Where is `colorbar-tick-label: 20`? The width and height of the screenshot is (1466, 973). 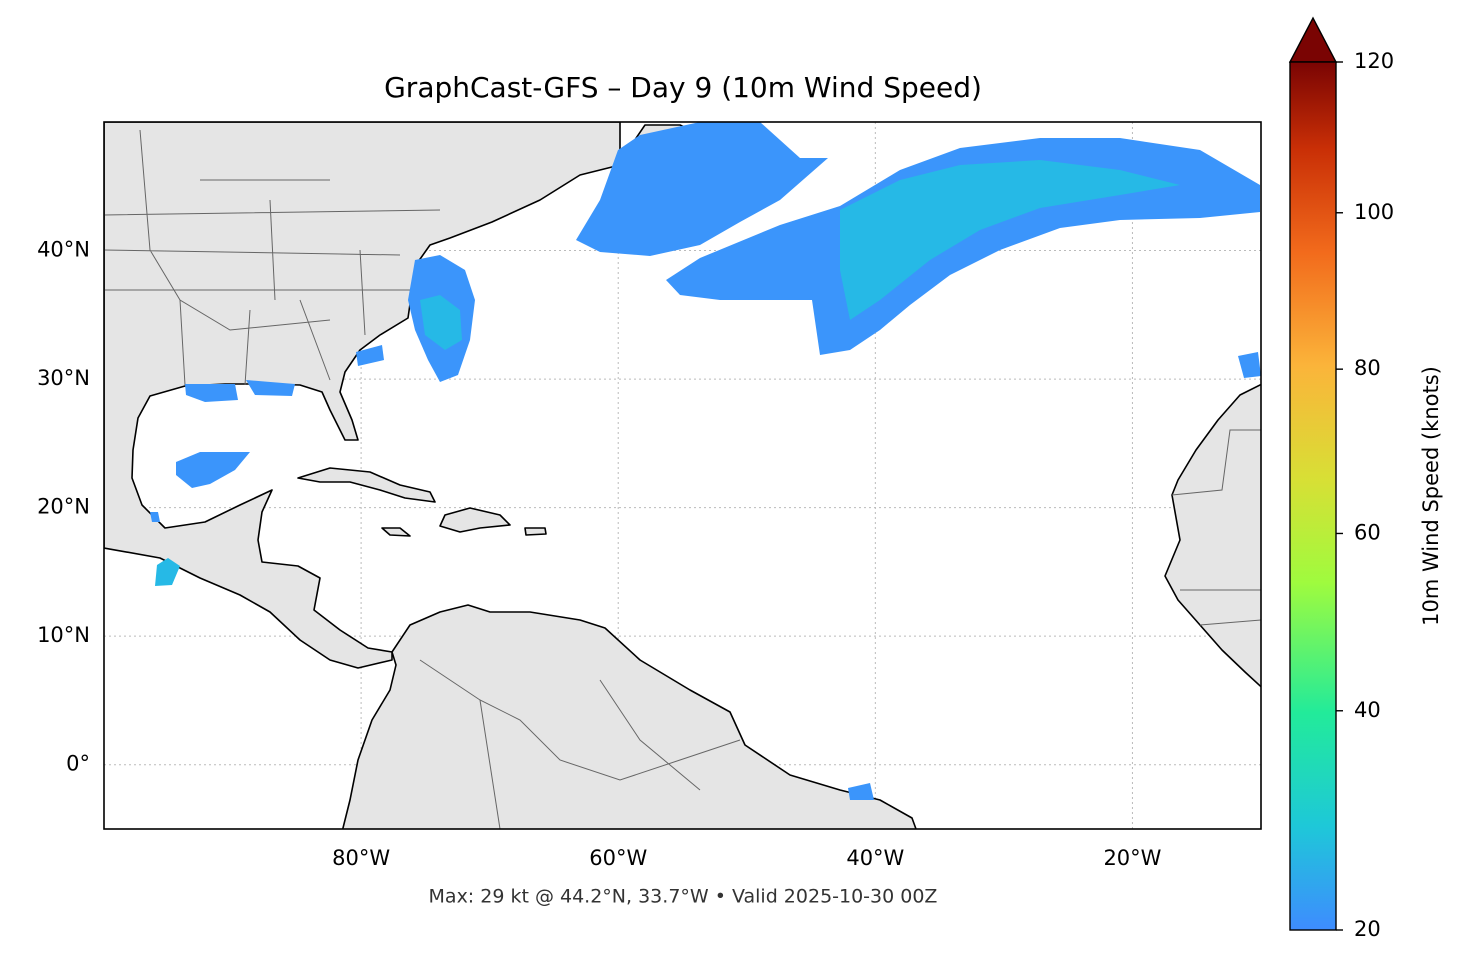 colorbar-tick-label: 20 is located at coordinates (1367, 929).